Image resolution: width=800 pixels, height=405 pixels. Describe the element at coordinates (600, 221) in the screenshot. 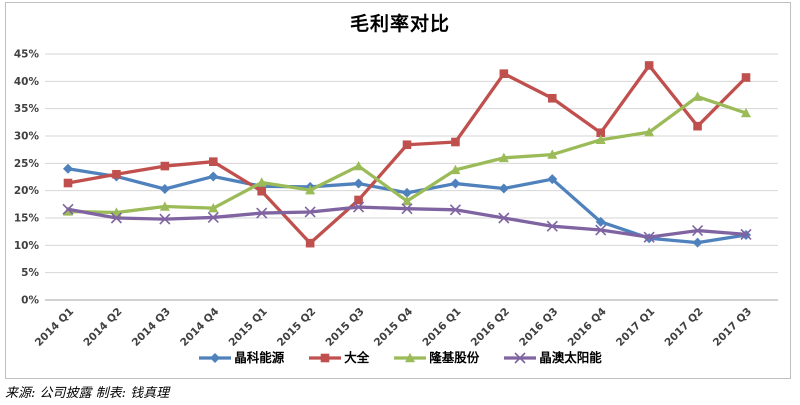

I see `data-point-晶科能源-2016-Q4` at that location.